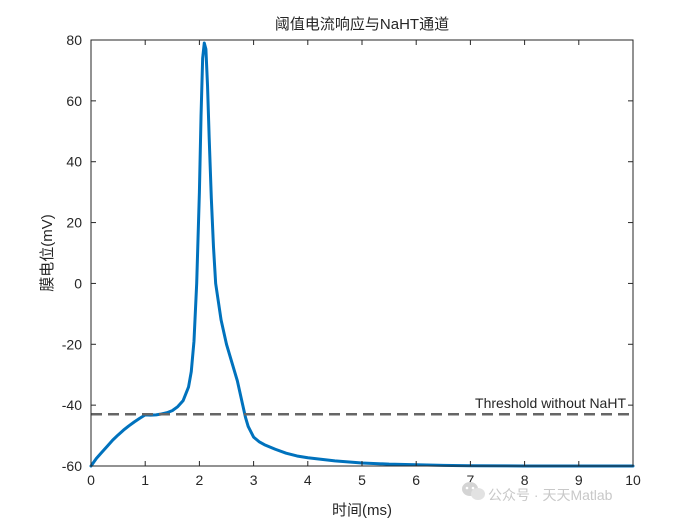  What do you see at coordinates (550, 495) in the screenshot?
I see `watermark-text: 公众号 · 天天Matlab` at bounding box center [550, 495].